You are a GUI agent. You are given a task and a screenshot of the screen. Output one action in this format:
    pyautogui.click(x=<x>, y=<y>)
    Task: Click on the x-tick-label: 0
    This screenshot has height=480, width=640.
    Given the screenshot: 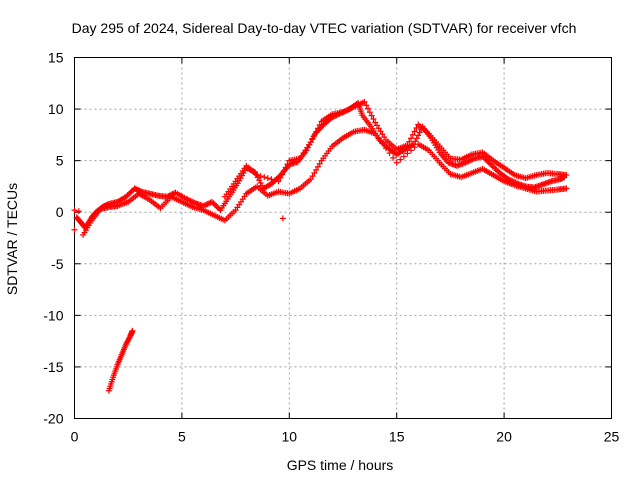 What is the action you would take?
    pyautogui.click(x=75, y=437)
    